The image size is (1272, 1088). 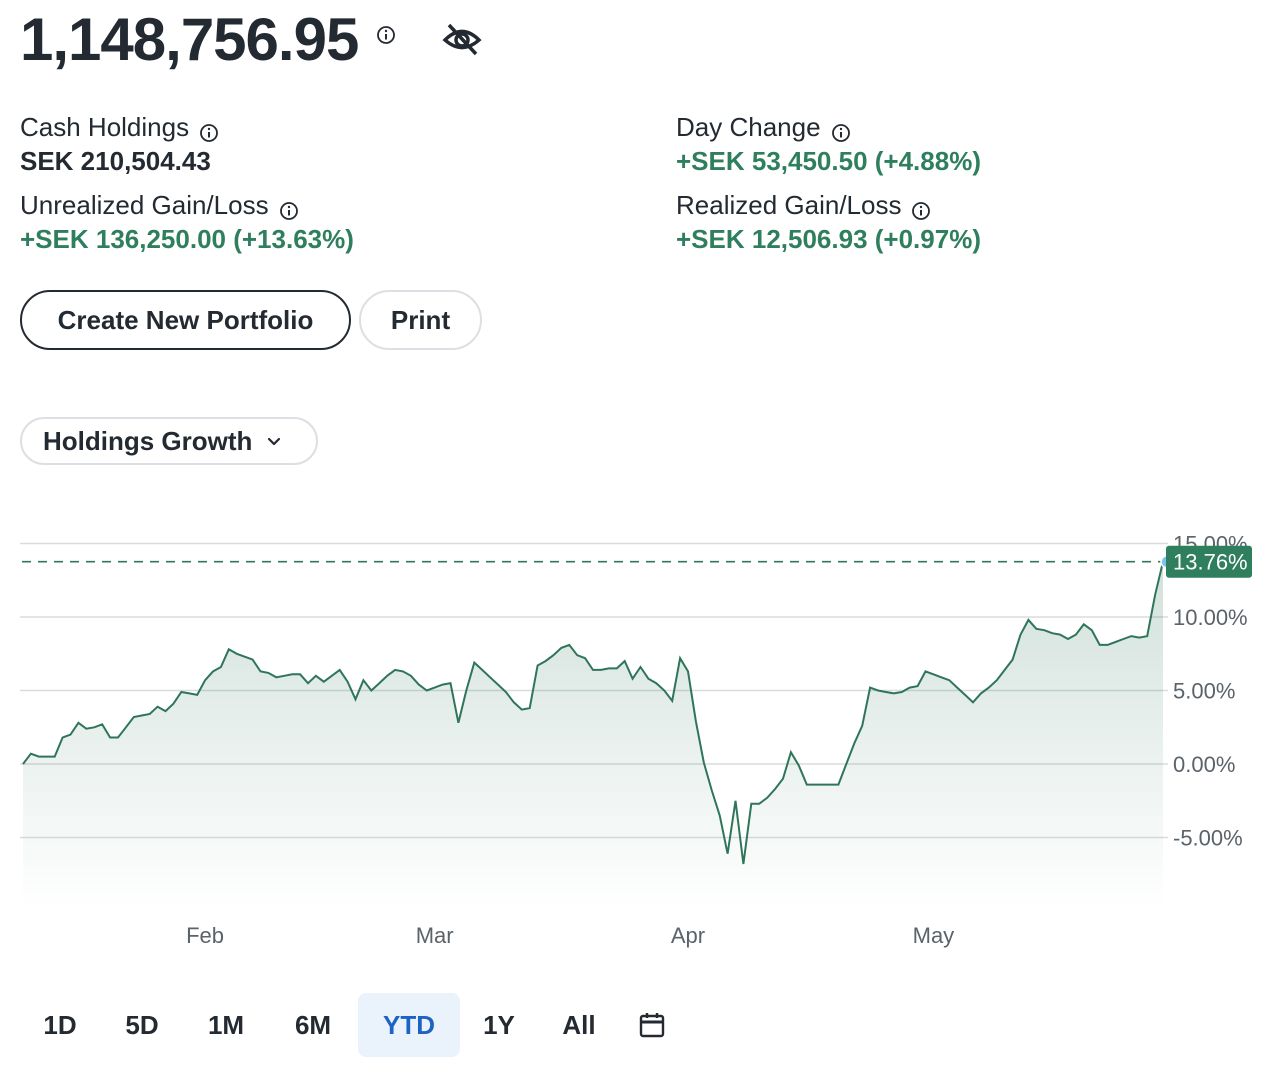 I want to click on range-all: All, so click(x=579, y=1024).